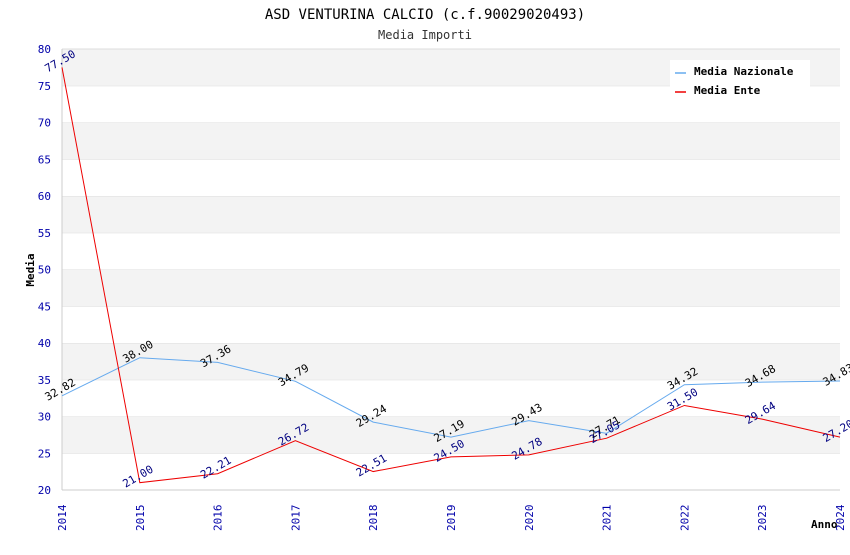 Image resolution: width=850 pixels, height=555 pixels. I want to click on y-tick-label: 70, so click(44, 123).